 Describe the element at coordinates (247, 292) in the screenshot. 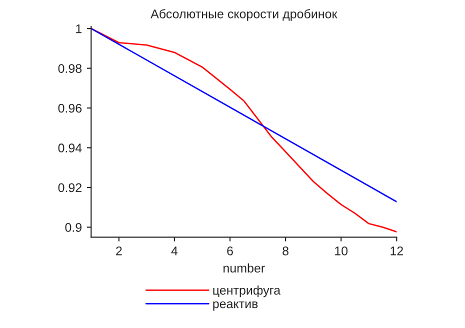

I see `legend-label: центрифуга` at that location.